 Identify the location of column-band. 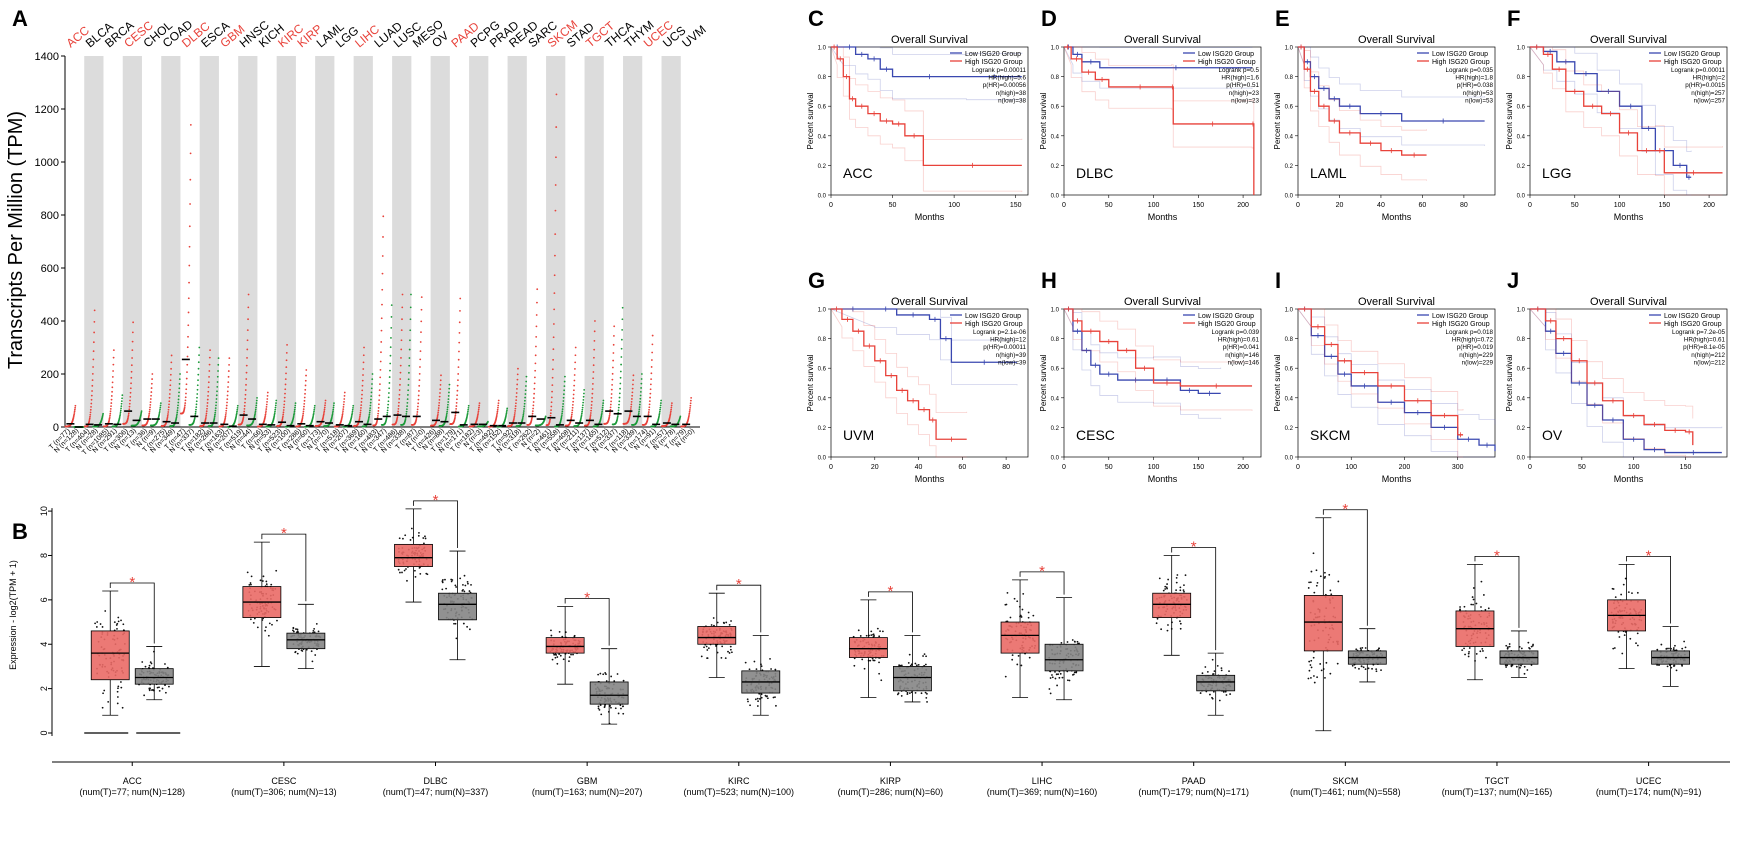
(671, 241).